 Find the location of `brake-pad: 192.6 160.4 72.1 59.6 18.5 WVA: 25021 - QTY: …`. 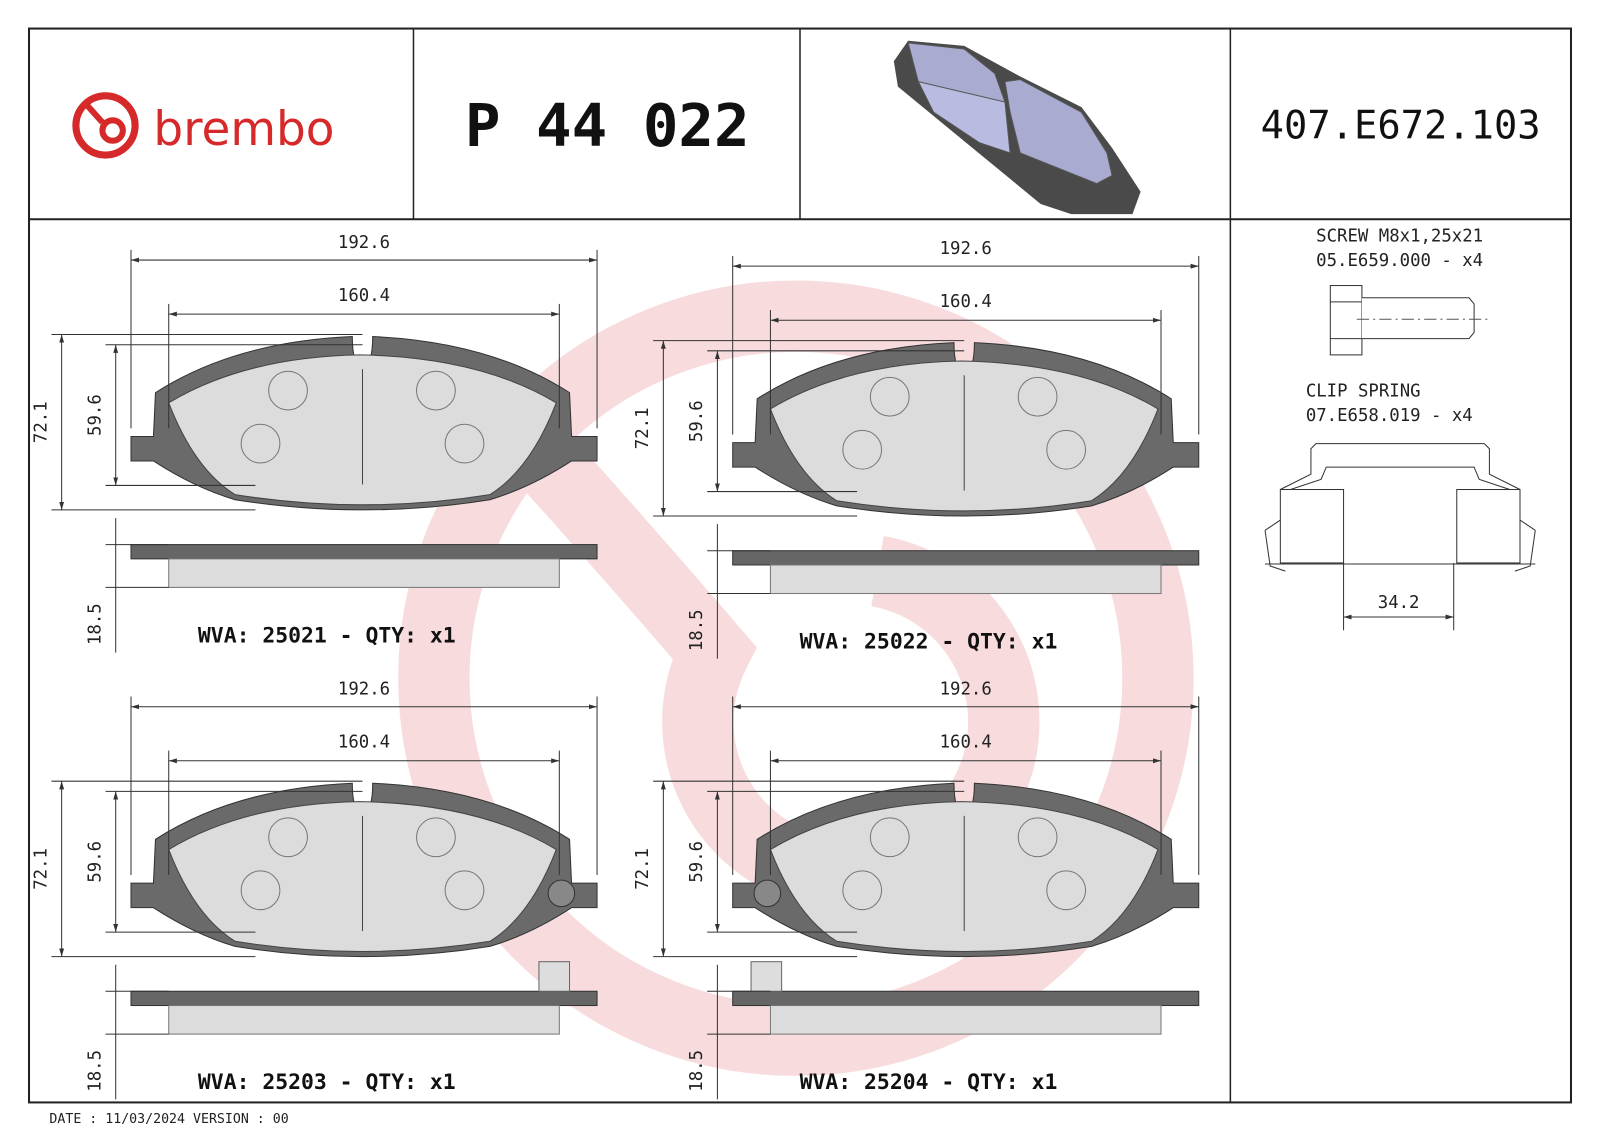

brake-pad: 192.6 160.4 72.1 59.6 18.5 WVA: 25021 - QTY: … is located at coordinates (314, 443).